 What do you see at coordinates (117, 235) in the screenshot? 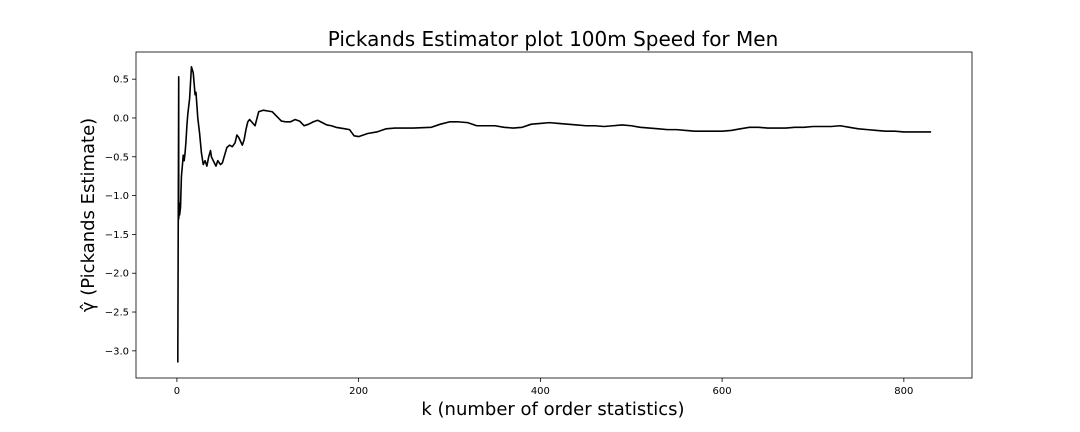
I see `y-tick-label: −1.5` at bounding box center [117, 235].